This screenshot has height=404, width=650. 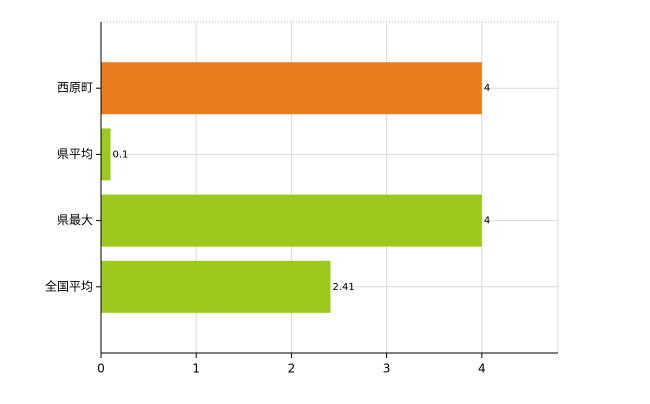 What do you see at coordinates (292, 369) in the screenshot?
I see `x-tick-label: 2` at bounding box center [292, 369].